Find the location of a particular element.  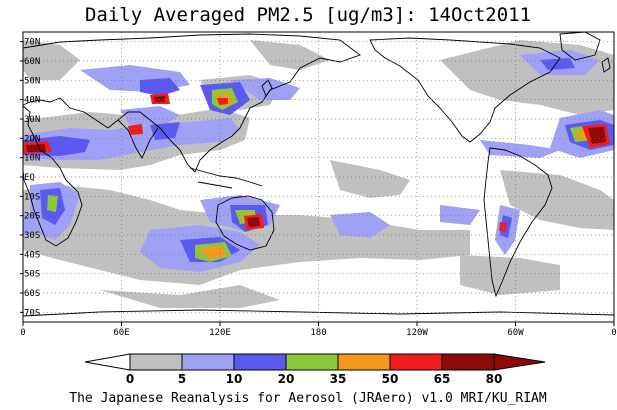

lat-tick-label: 10S is located at coordinates (32, 197).